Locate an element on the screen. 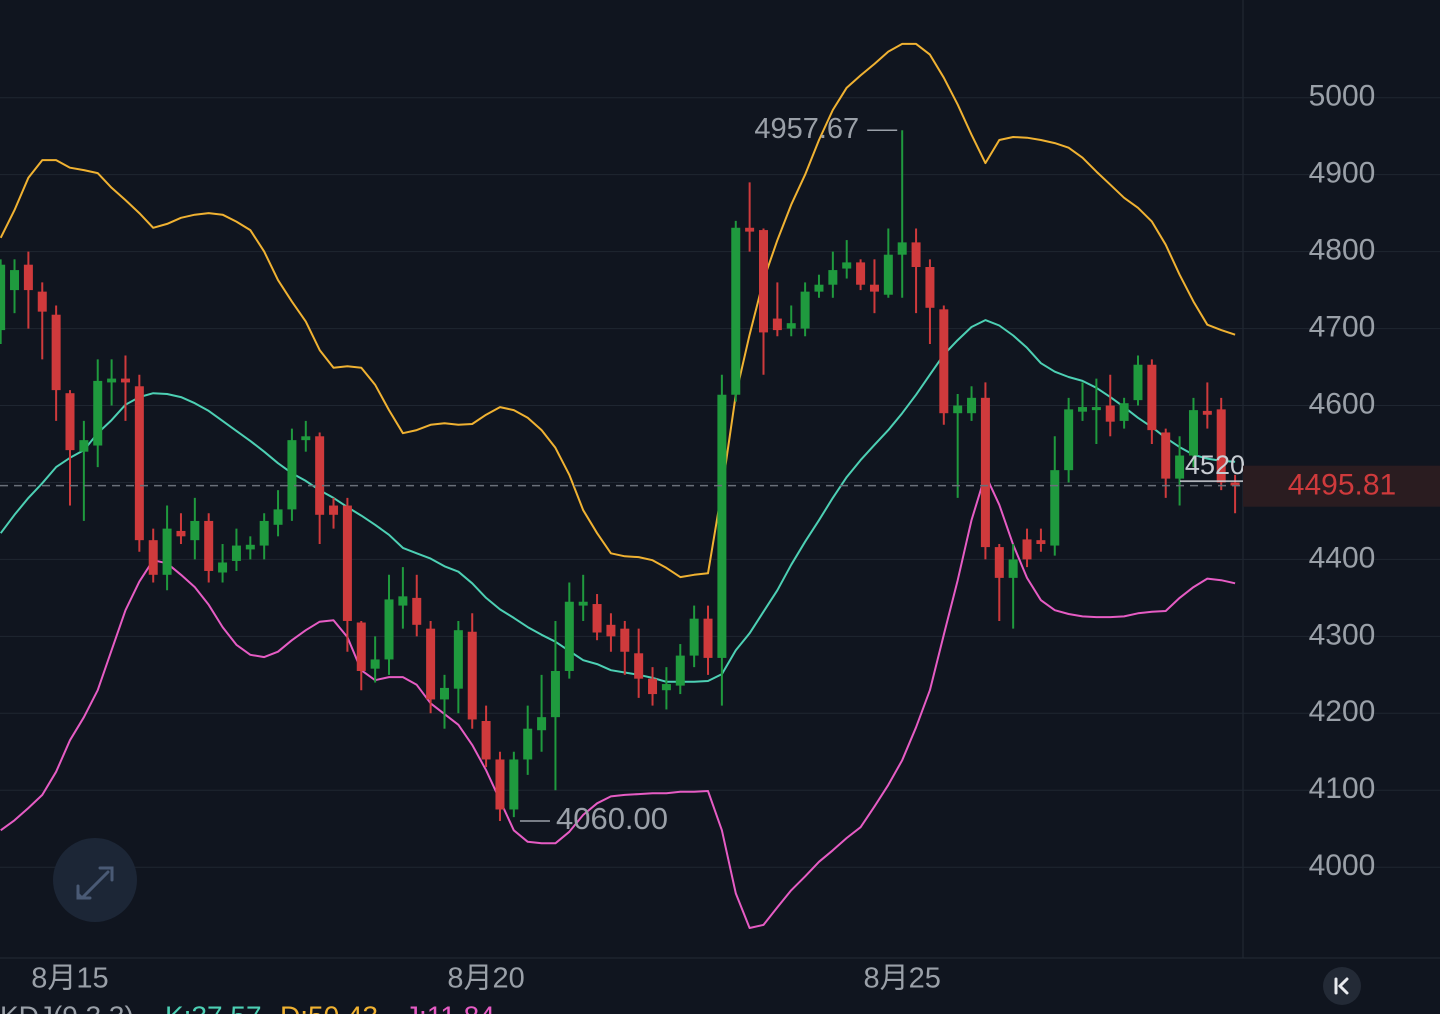 This screenshot has height=1014, width=1440. x-tick-label: 8月20 is located at coordinates (485, 979).